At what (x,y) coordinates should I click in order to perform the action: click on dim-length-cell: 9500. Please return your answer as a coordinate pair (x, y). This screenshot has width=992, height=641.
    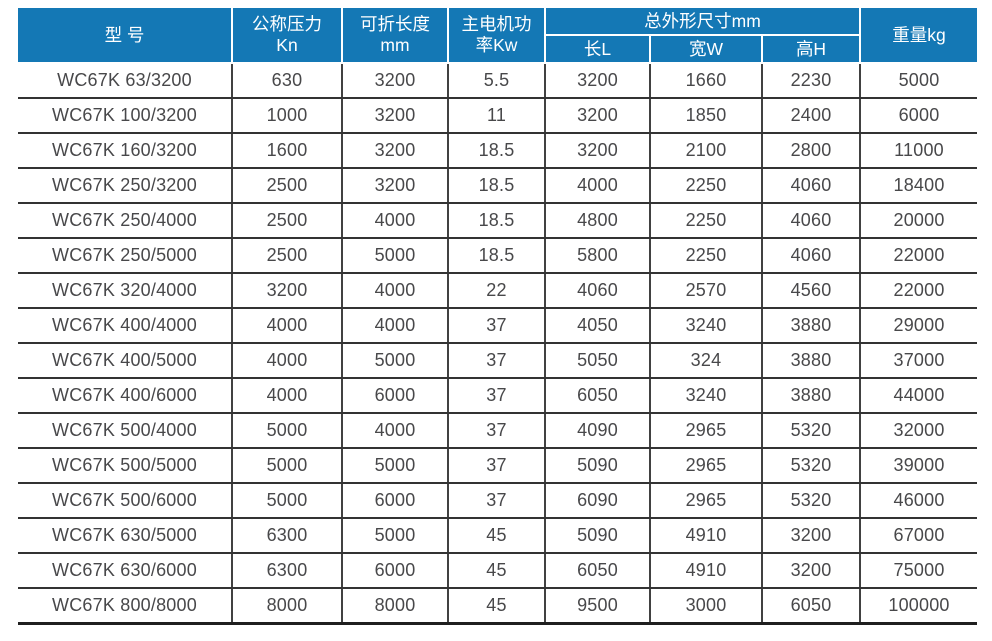
    Looking at the image, I should click on (597, 606).